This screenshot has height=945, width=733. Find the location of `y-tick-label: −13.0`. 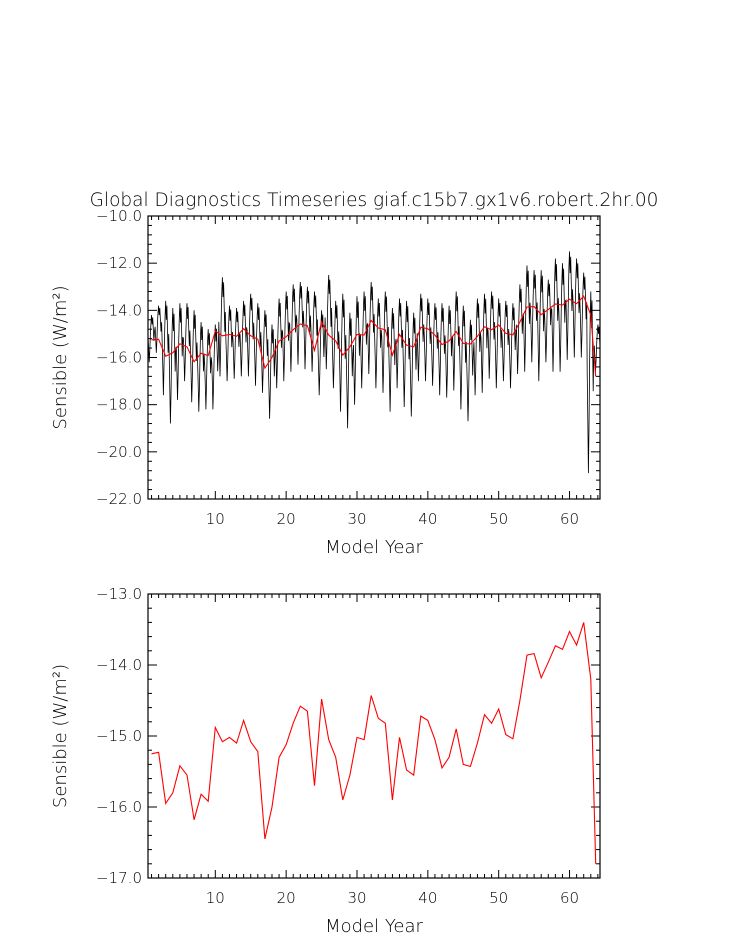

y-tick-label: −13.0 is located at coordinates (119, 594).